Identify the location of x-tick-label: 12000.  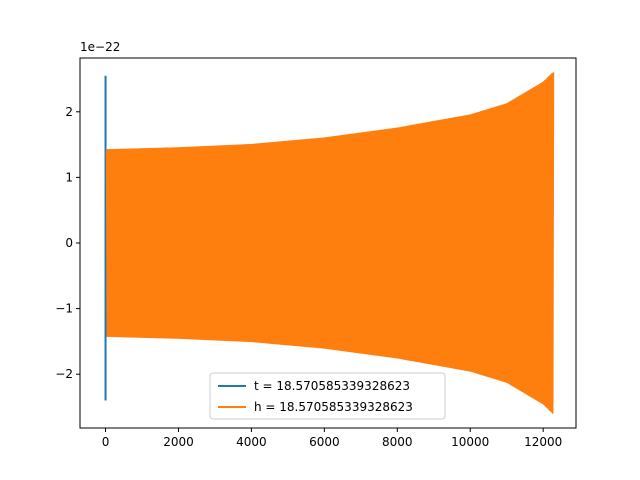
(543, 442).